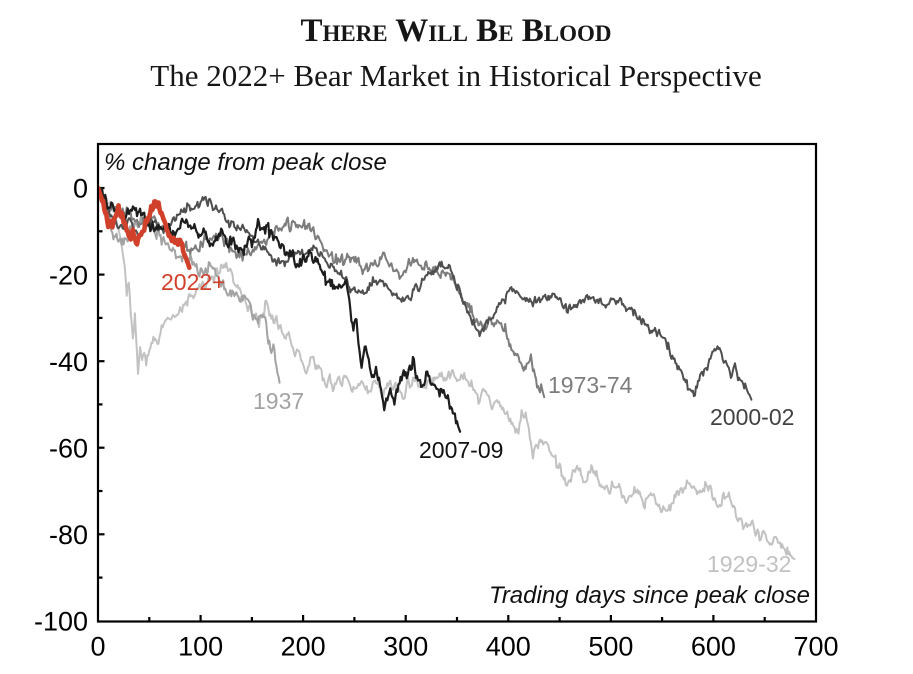  Describe the element at coordinates (193, 282) in the screenshot. I see `svg-text: 2022+` at that location.